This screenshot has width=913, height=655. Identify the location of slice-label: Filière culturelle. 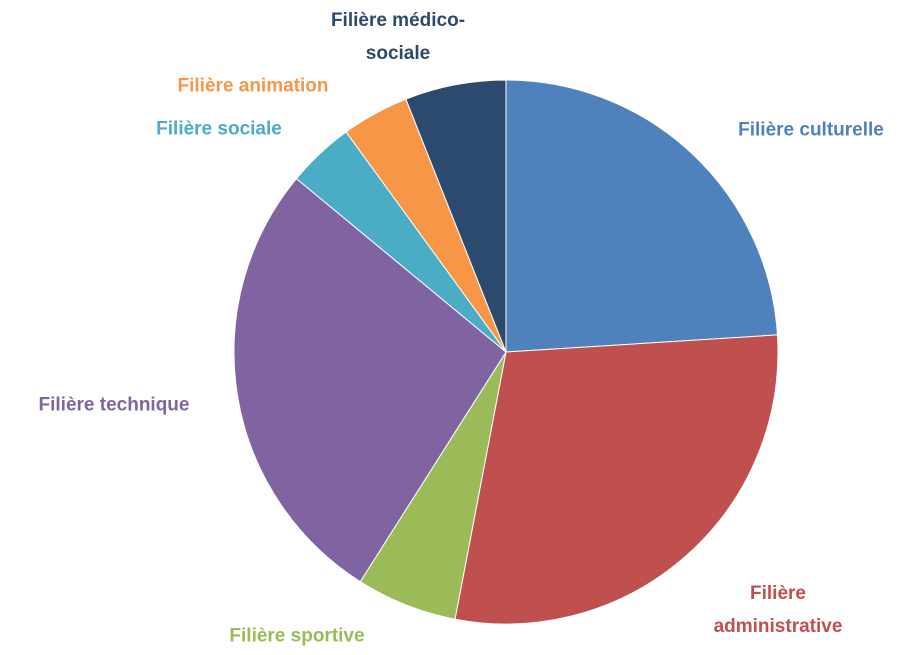
(811, 130).